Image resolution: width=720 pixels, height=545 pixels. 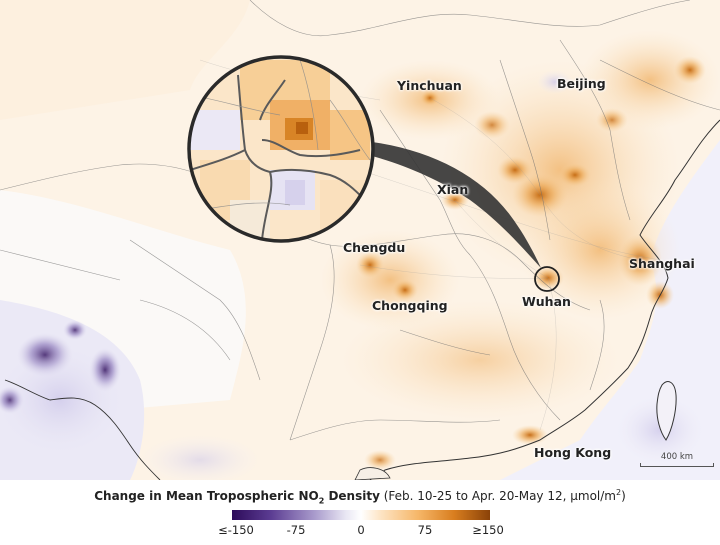 What do you see at coordinates (497, 496) in the screenshot?
I see `legend-title-period: (Feb. 10-25 to Apr. 20-May 12, μmol/m` at bounding box center [497, 496].